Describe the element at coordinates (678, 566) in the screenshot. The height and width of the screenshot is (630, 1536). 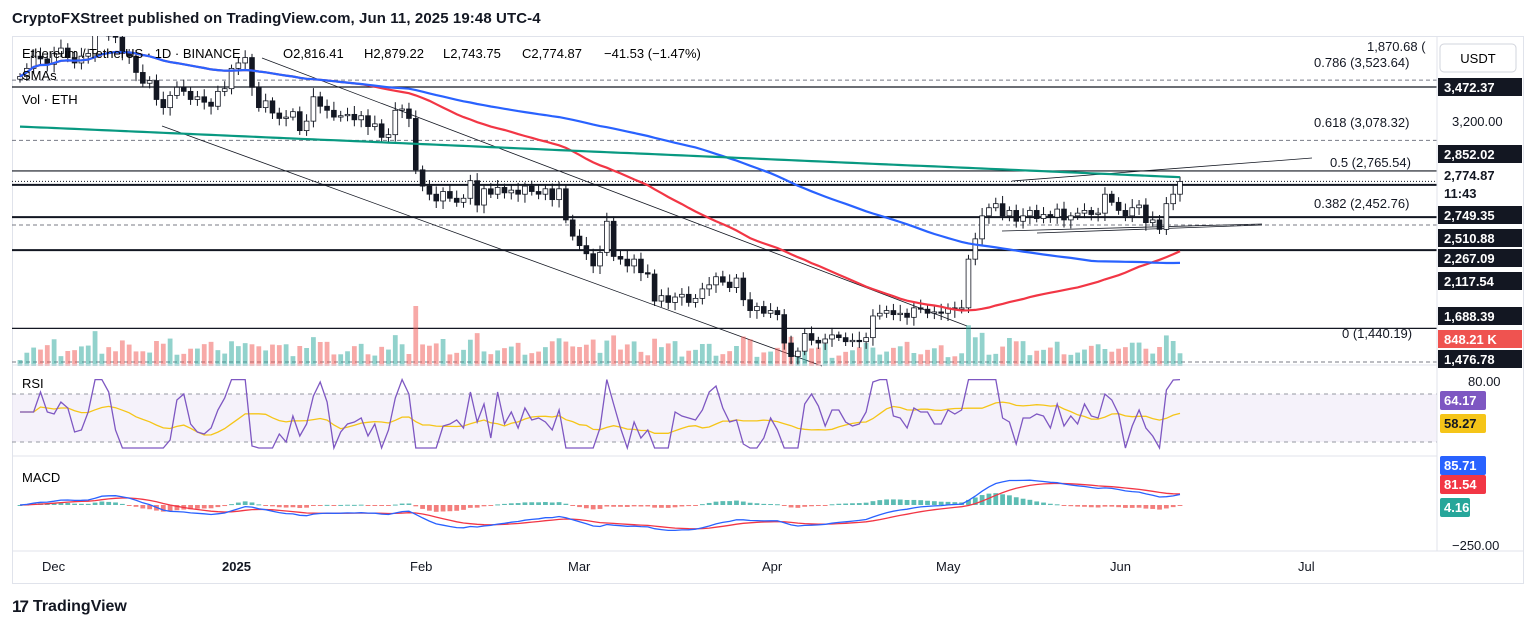
I see `time-axis: Dec 2025 Feb Mar Apr May Jun Jul` at that location.